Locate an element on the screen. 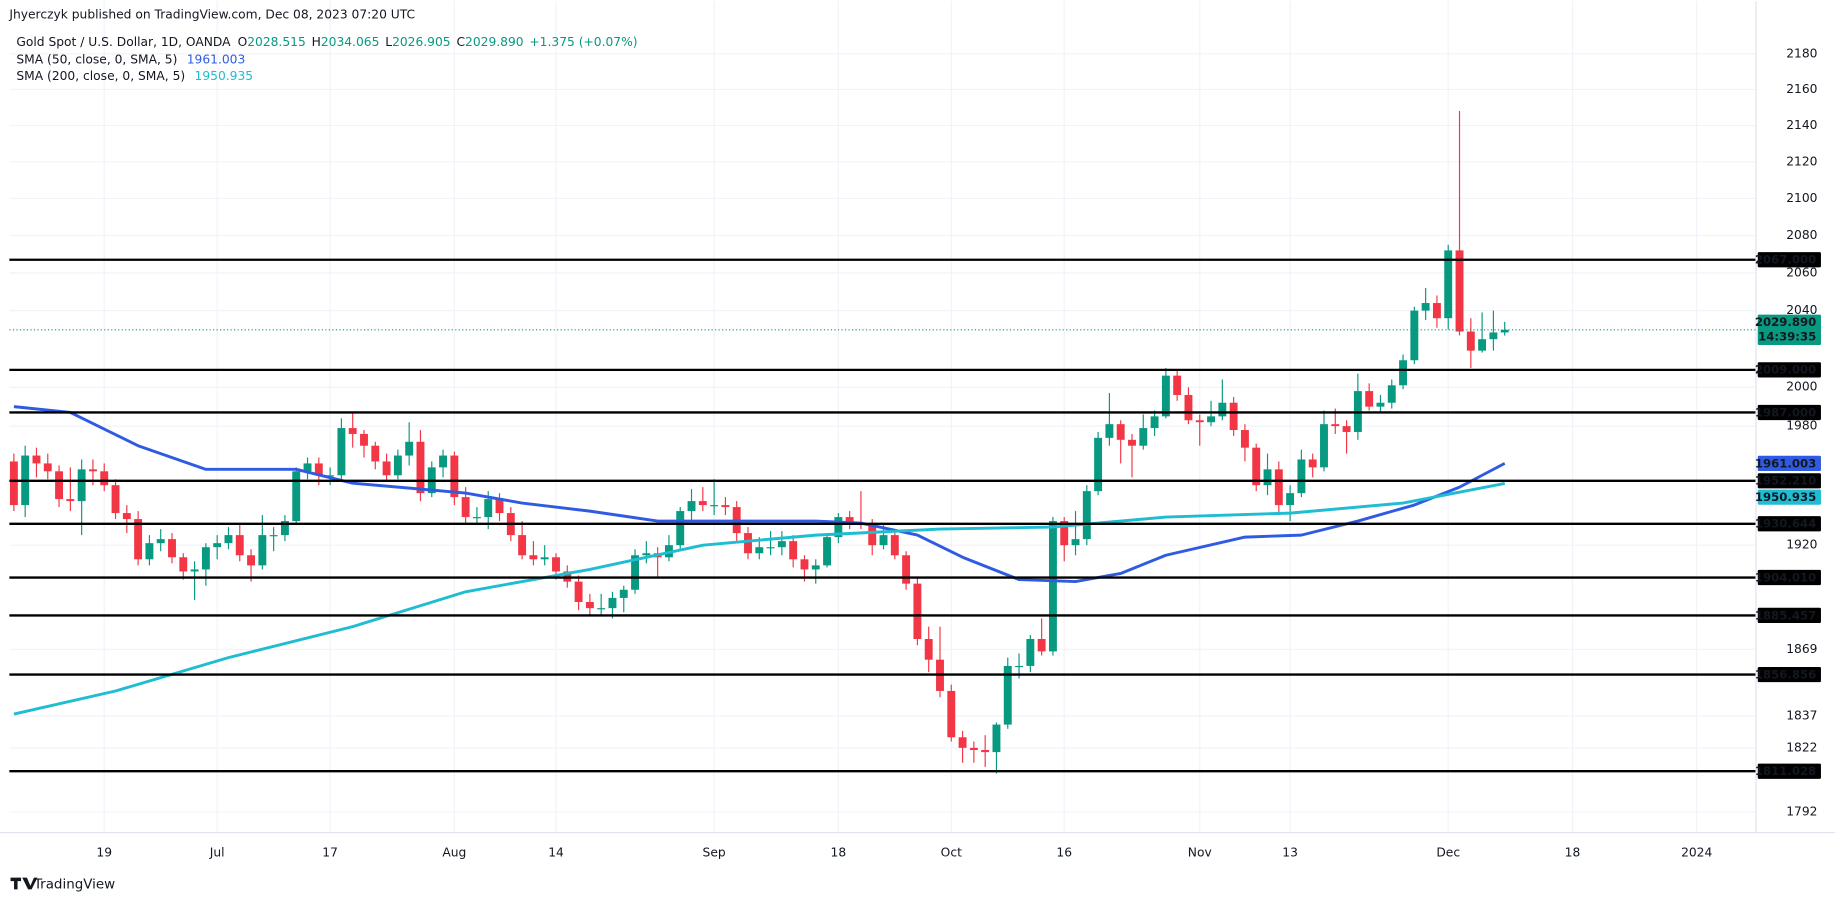 The height and width of the screenshot is (901, 1835). x-tick-label: 14 is located at coordinates (556, 853).